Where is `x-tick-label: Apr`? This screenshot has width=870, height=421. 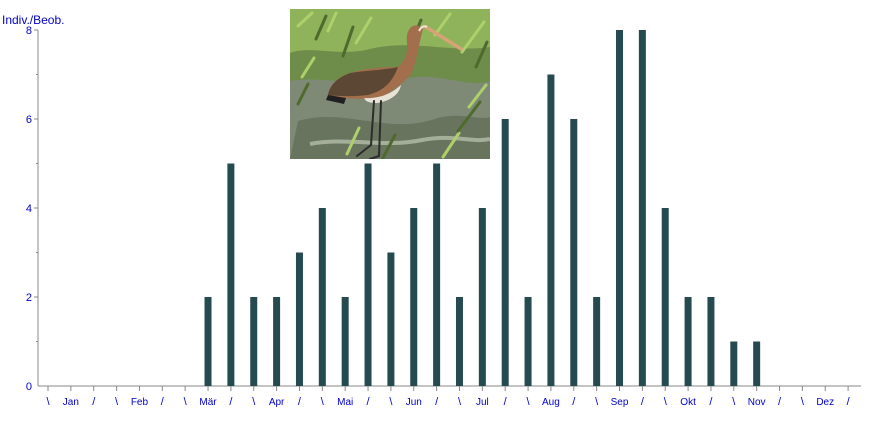
x-tick-label: Apr is located at coordinates (277, 402).